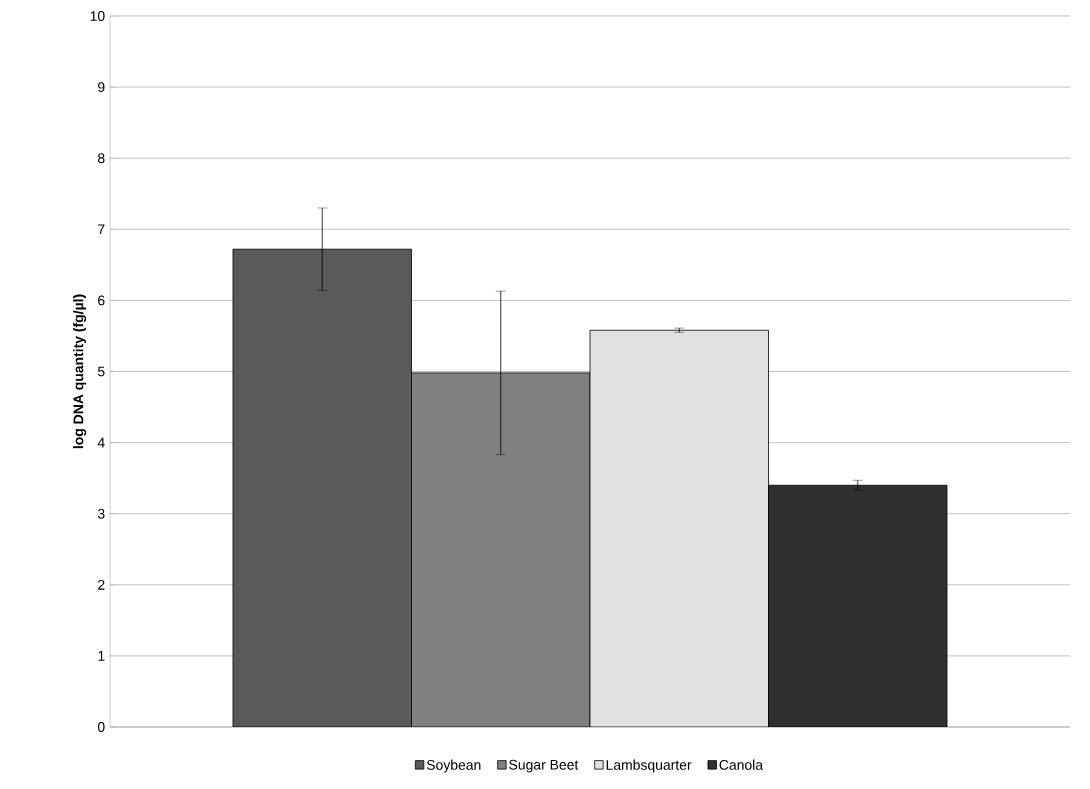 This screenshot has width=1090, height=789. What do you see at coordinates (101, 727) in the screenshot?
I see `y-tick-label: 0` at bounding box center [101, 727].